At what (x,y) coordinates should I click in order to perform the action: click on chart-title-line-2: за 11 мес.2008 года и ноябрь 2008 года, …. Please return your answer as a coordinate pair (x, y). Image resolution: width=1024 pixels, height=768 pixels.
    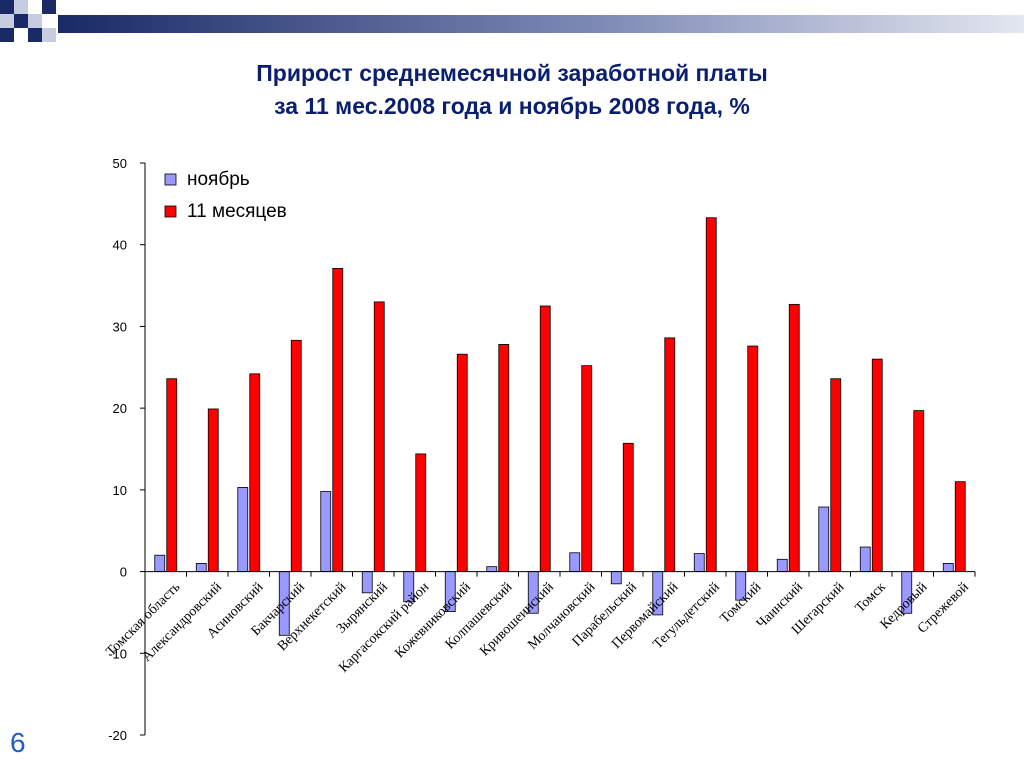
    Looking at the image, I should click on (512, 106).